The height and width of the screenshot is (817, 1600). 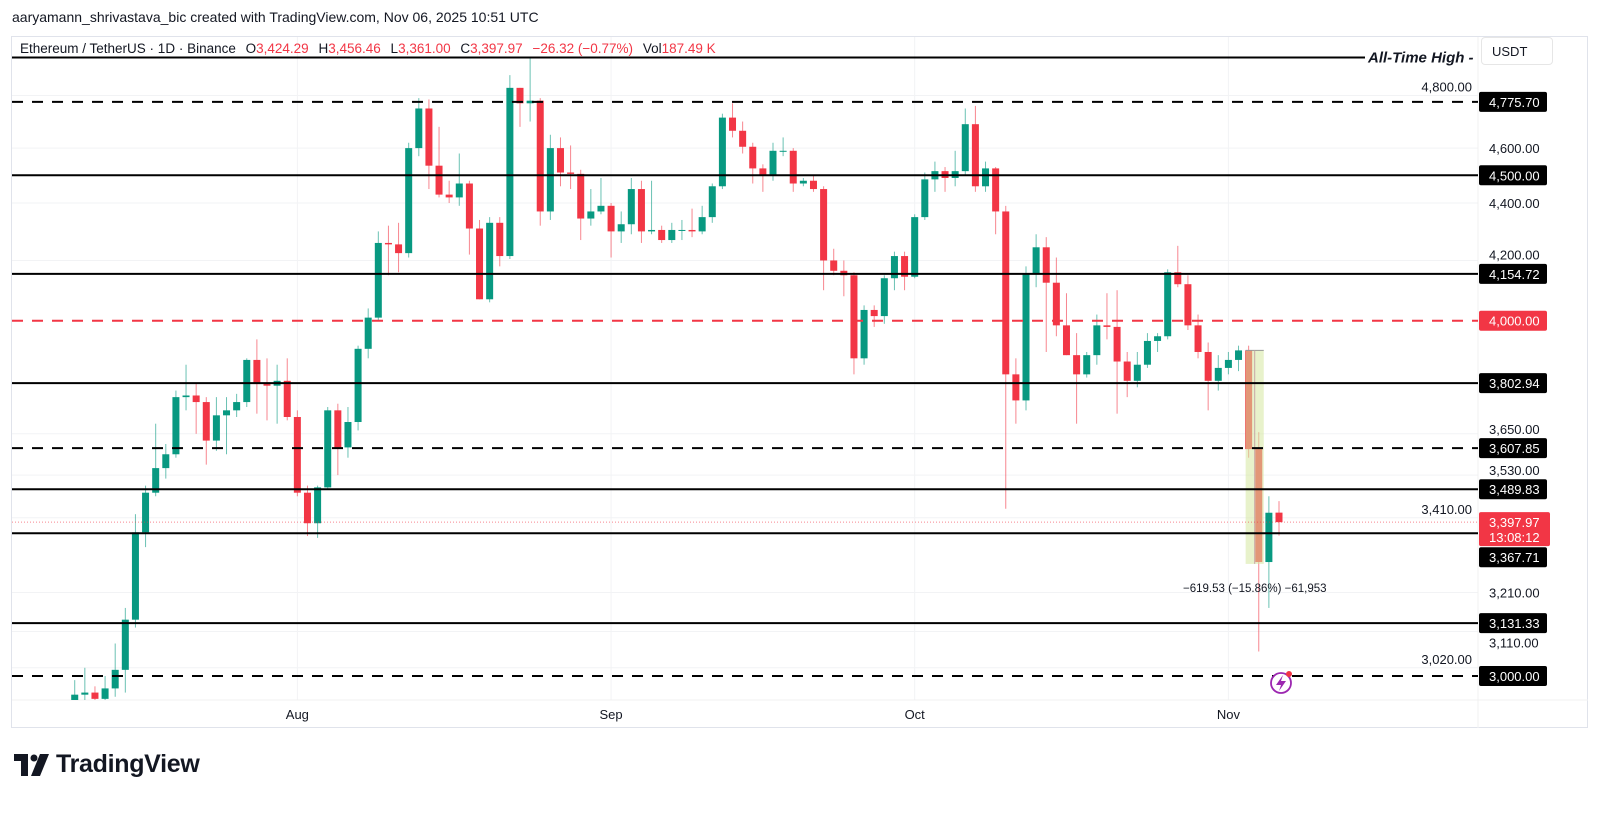 What do you see at coordinates (1514, 254) in the screenshot?
I see `price-axis-tick-label: 4,200.00` at bounding box center [1514, 254].